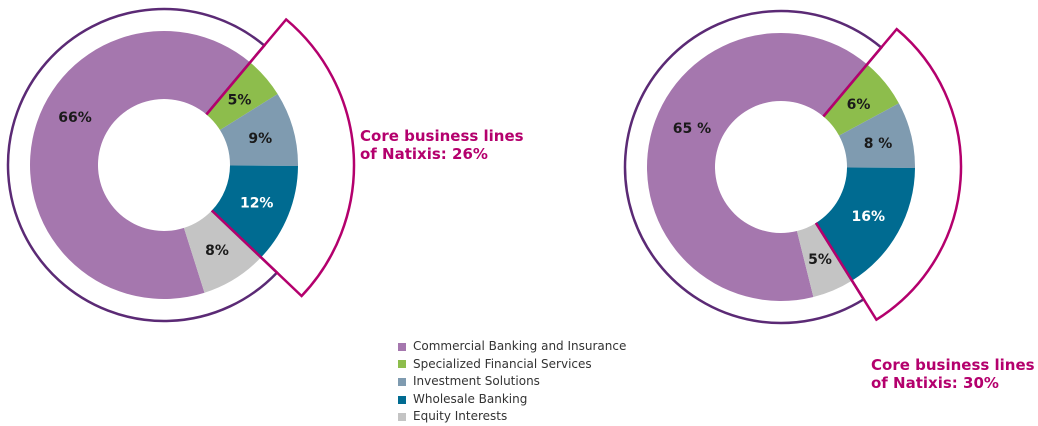 The image size is (1038, 426). I want to click on slice-label-commercial-banking: 66%, so click(75, 118).